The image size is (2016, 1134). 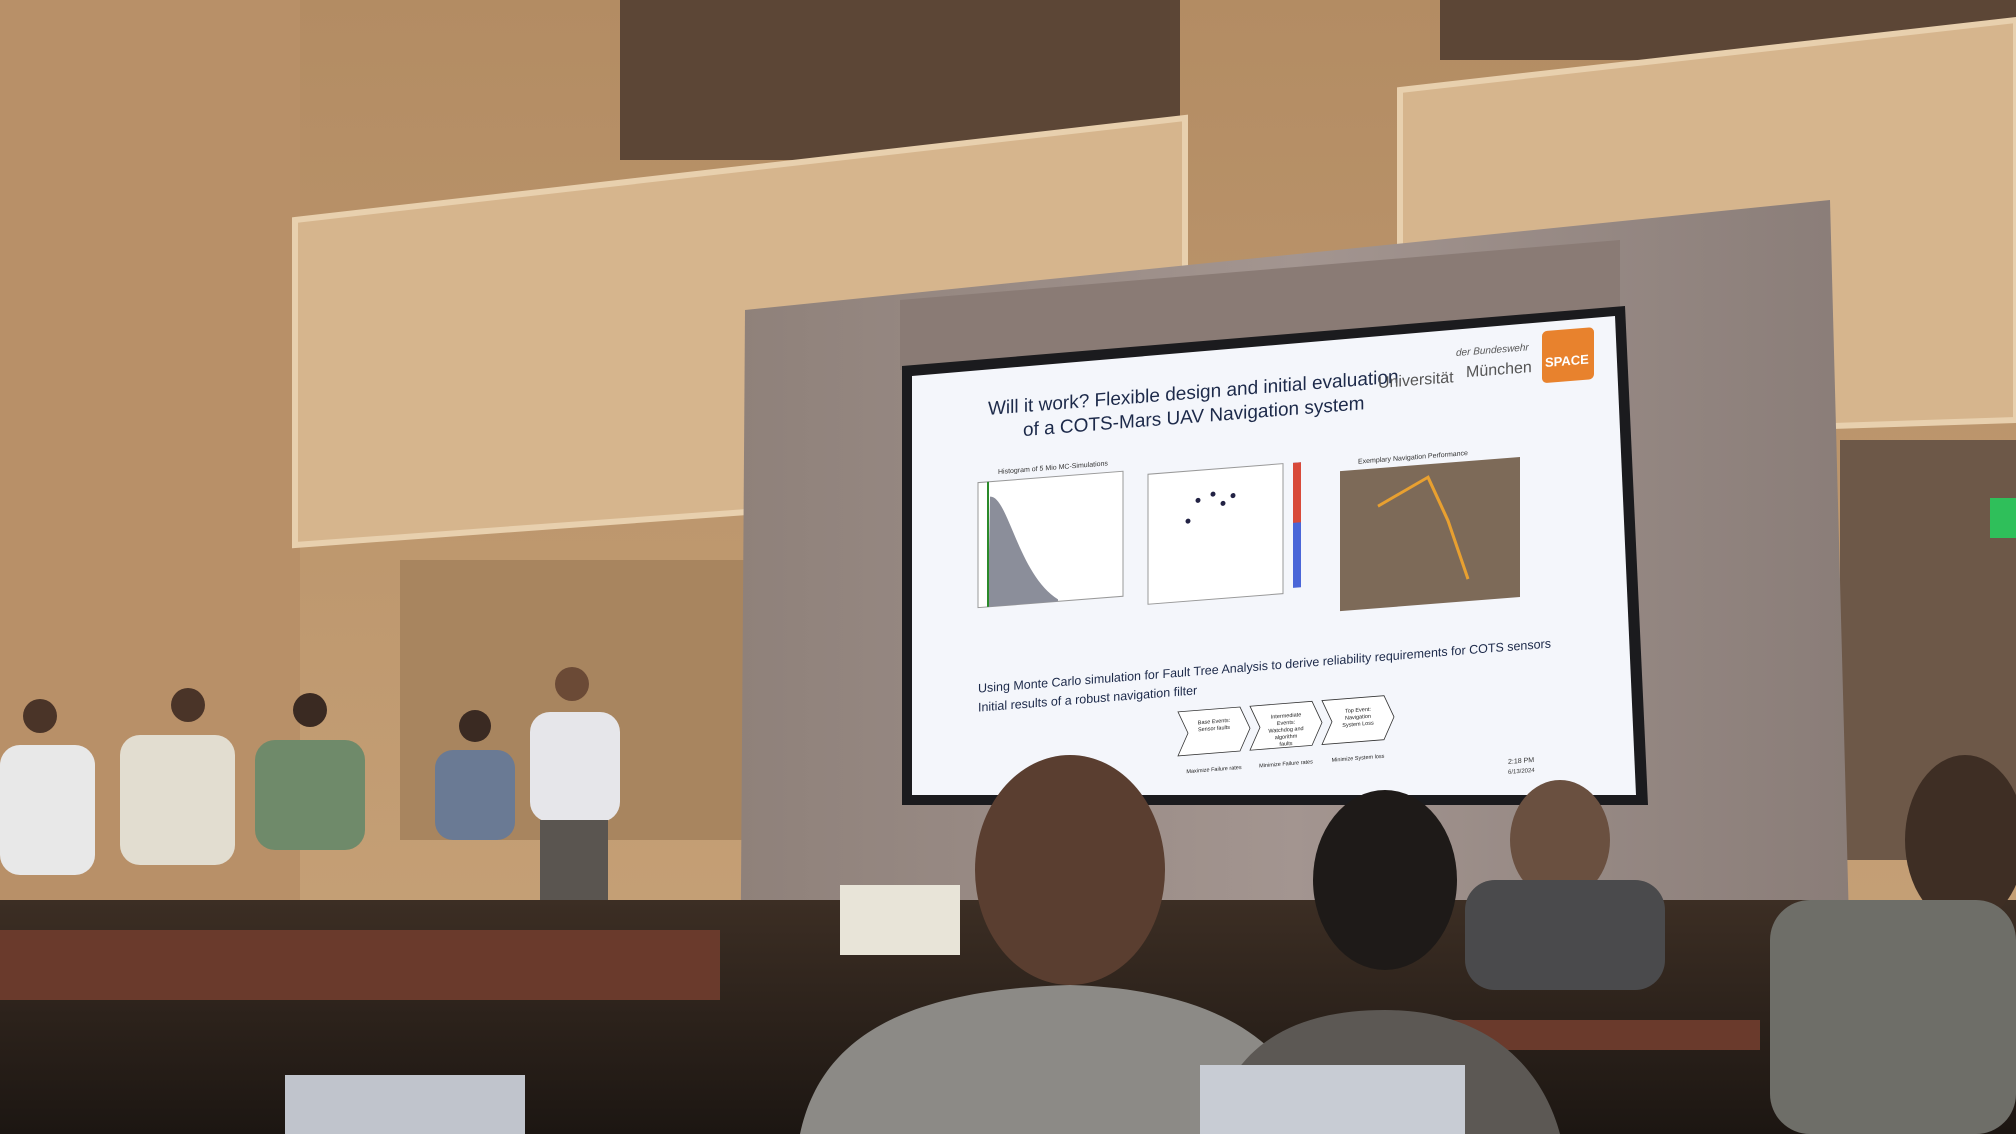 What do you see at coordinates (900, 920) in the screenshot?
I see `projector` at bounding box center [900, 920].